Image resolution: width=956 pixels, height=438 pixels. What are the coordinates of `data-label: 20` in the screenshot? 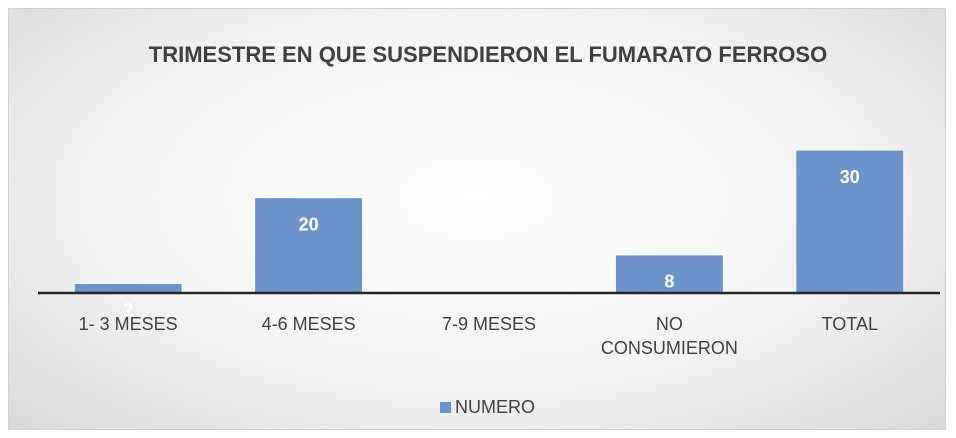 It's located at (309, 224).